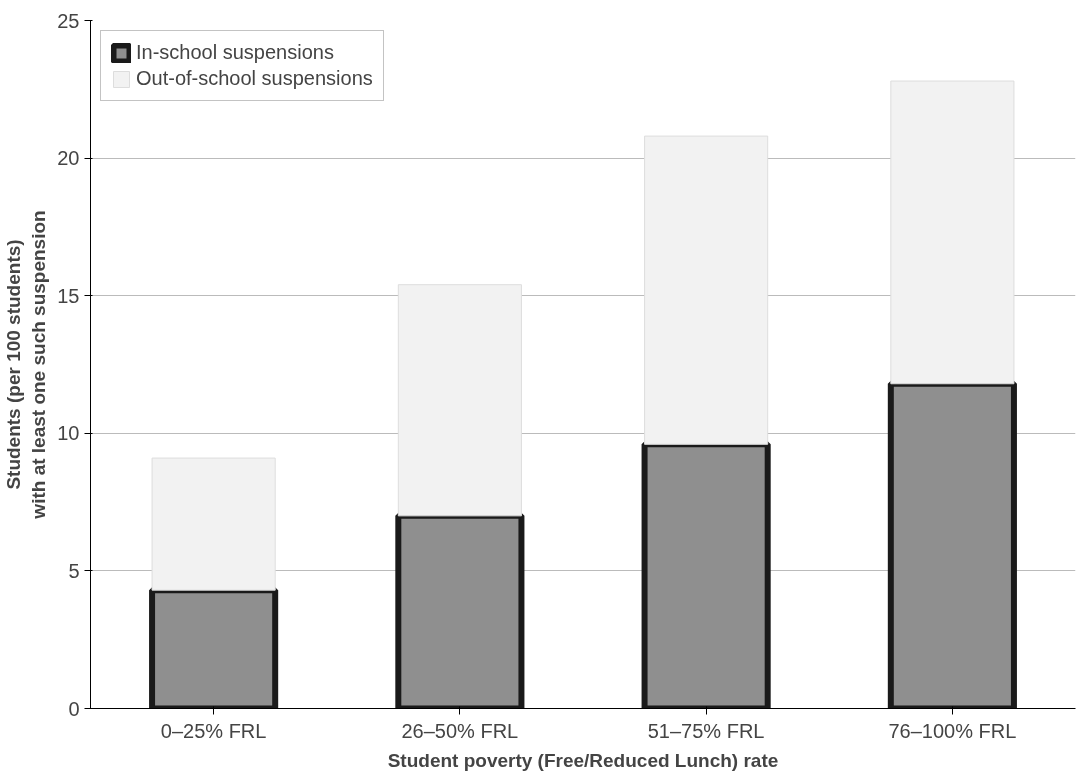  Describe the element at coordinates (254, 78) in the screenshot. I see `legend-label: Out-of-school suspensions` at that location.